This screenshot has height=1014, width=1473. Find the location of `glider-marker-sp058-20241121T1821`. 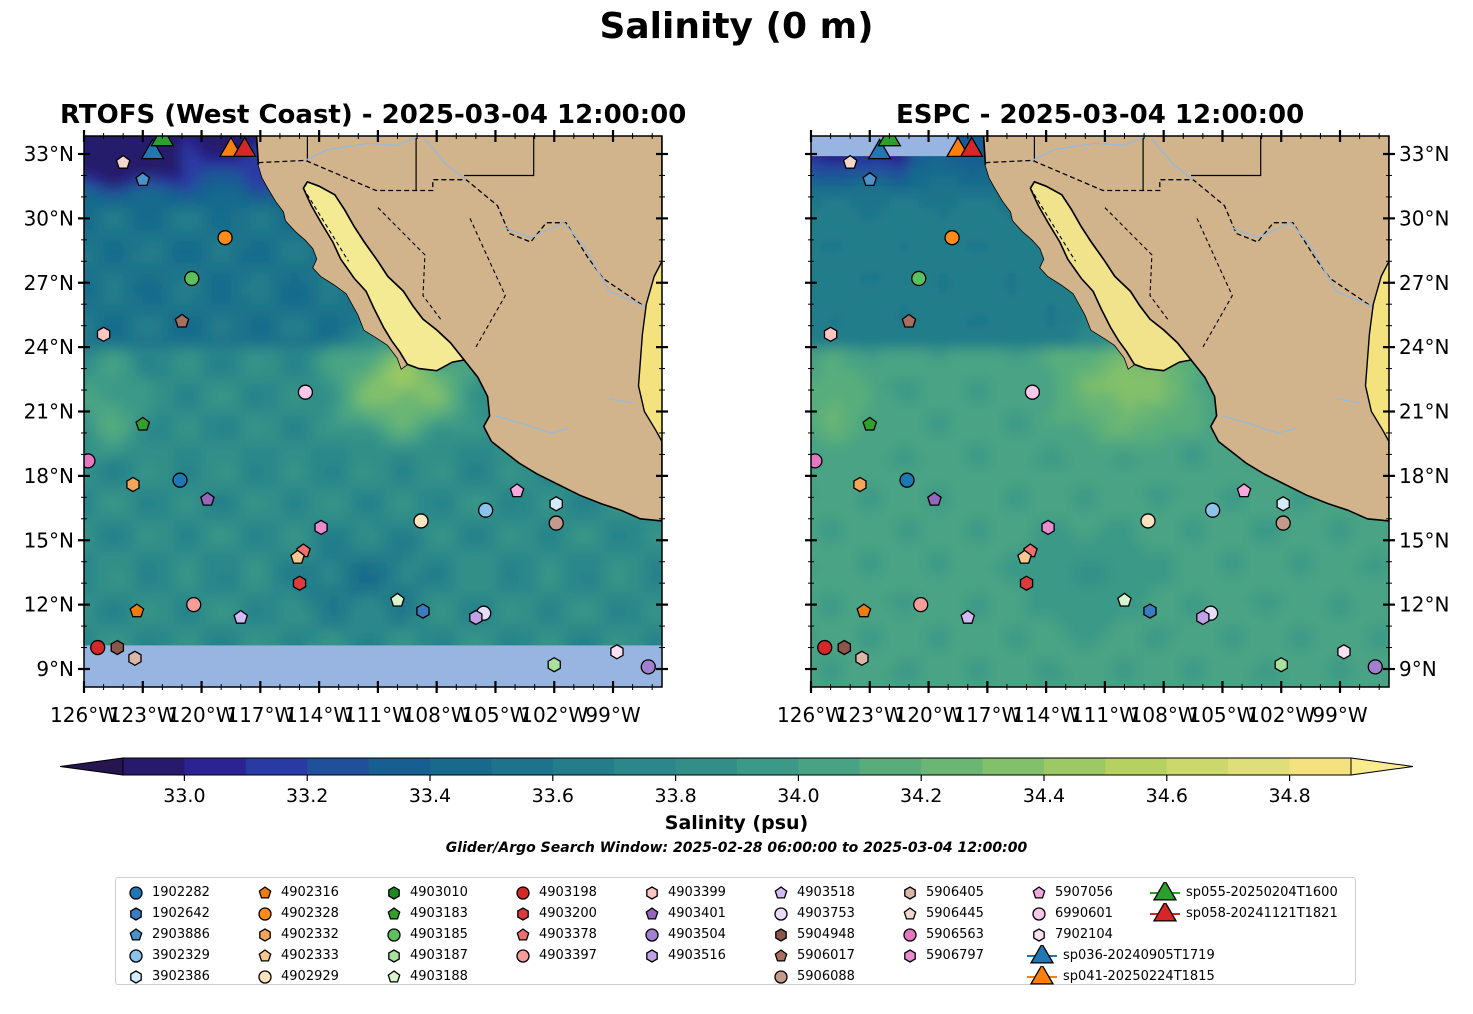

glider-marker-sp058-20241121T1821 is located at coordinates (244, 147).